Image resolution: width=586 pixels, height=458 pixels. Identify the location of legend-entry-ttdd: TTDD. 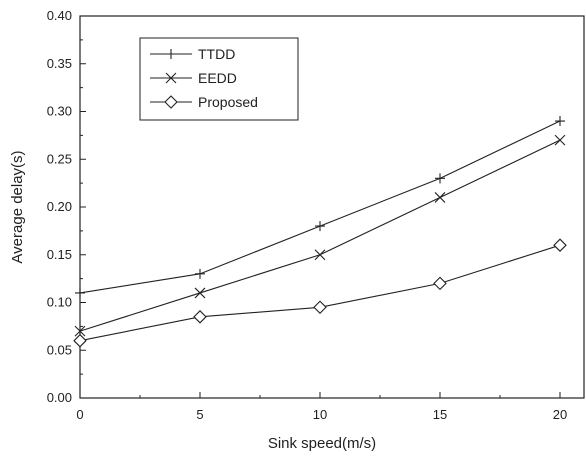
(192, 54).